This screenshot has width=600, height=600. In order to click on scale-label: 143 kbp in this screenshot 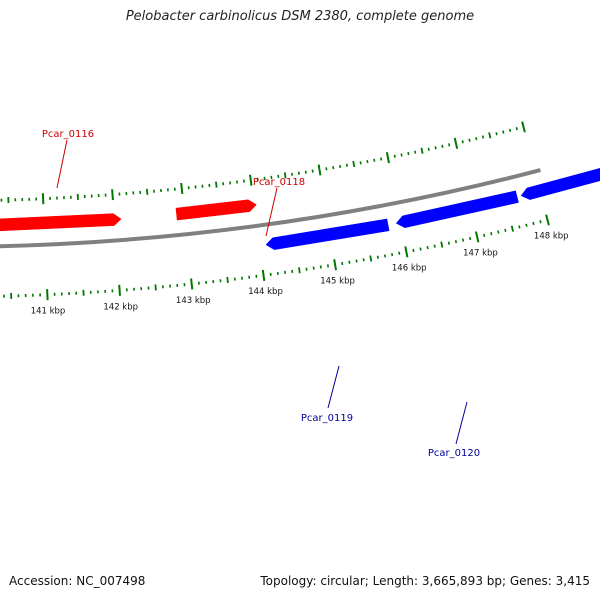, I will do `click(193, 301)`.